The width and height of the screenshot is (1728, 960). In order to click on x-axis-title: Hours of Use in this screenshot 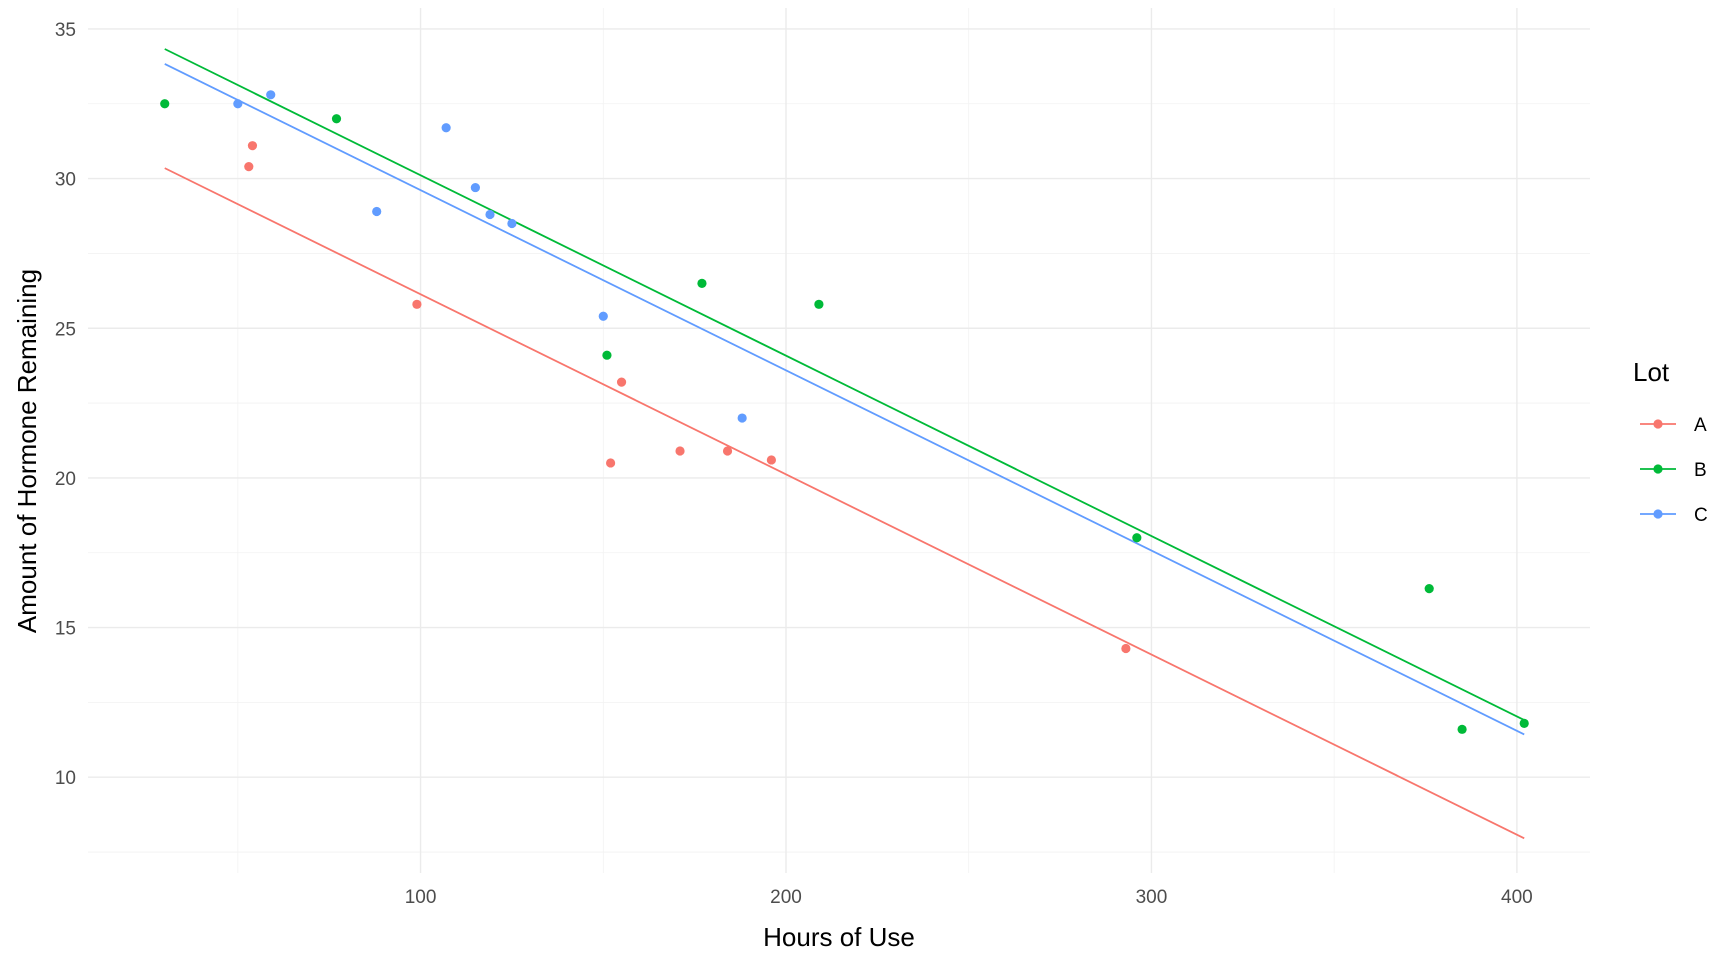, I will do `click(839, 937)`.